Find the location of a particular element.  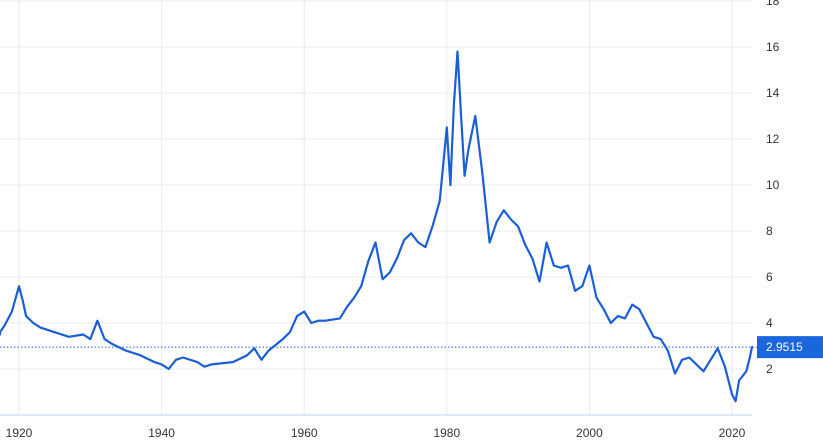

y-tick-label: 8 is located at coordinates (769, 231).